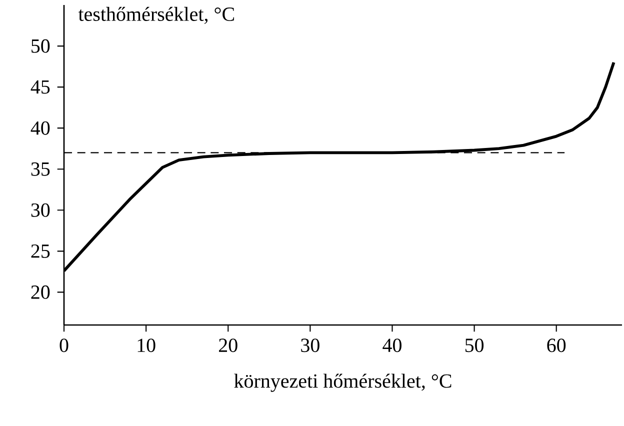 The width and height of the screenshot is (624, 426). What do you see at coordinates (40, 169) in the screenshot?
I see `y-tick-label: 35` at bounding box center [40, 169].